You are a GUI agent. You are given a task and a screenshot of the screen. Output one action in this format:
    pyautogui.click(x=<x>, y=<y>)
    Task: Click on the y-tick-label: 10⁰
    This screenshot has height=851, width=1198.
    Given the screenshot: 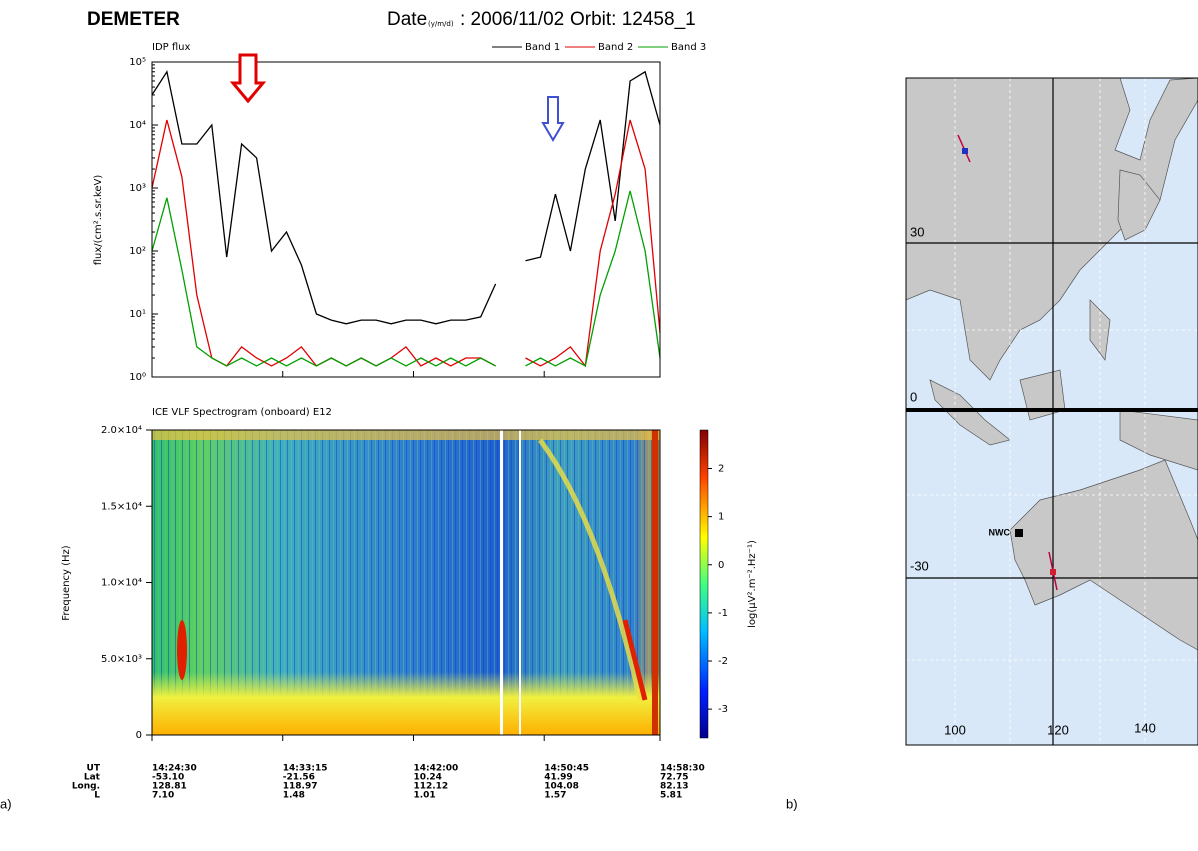 What is the action you would take?
    pyautogui.click(x=137, y=377)
    